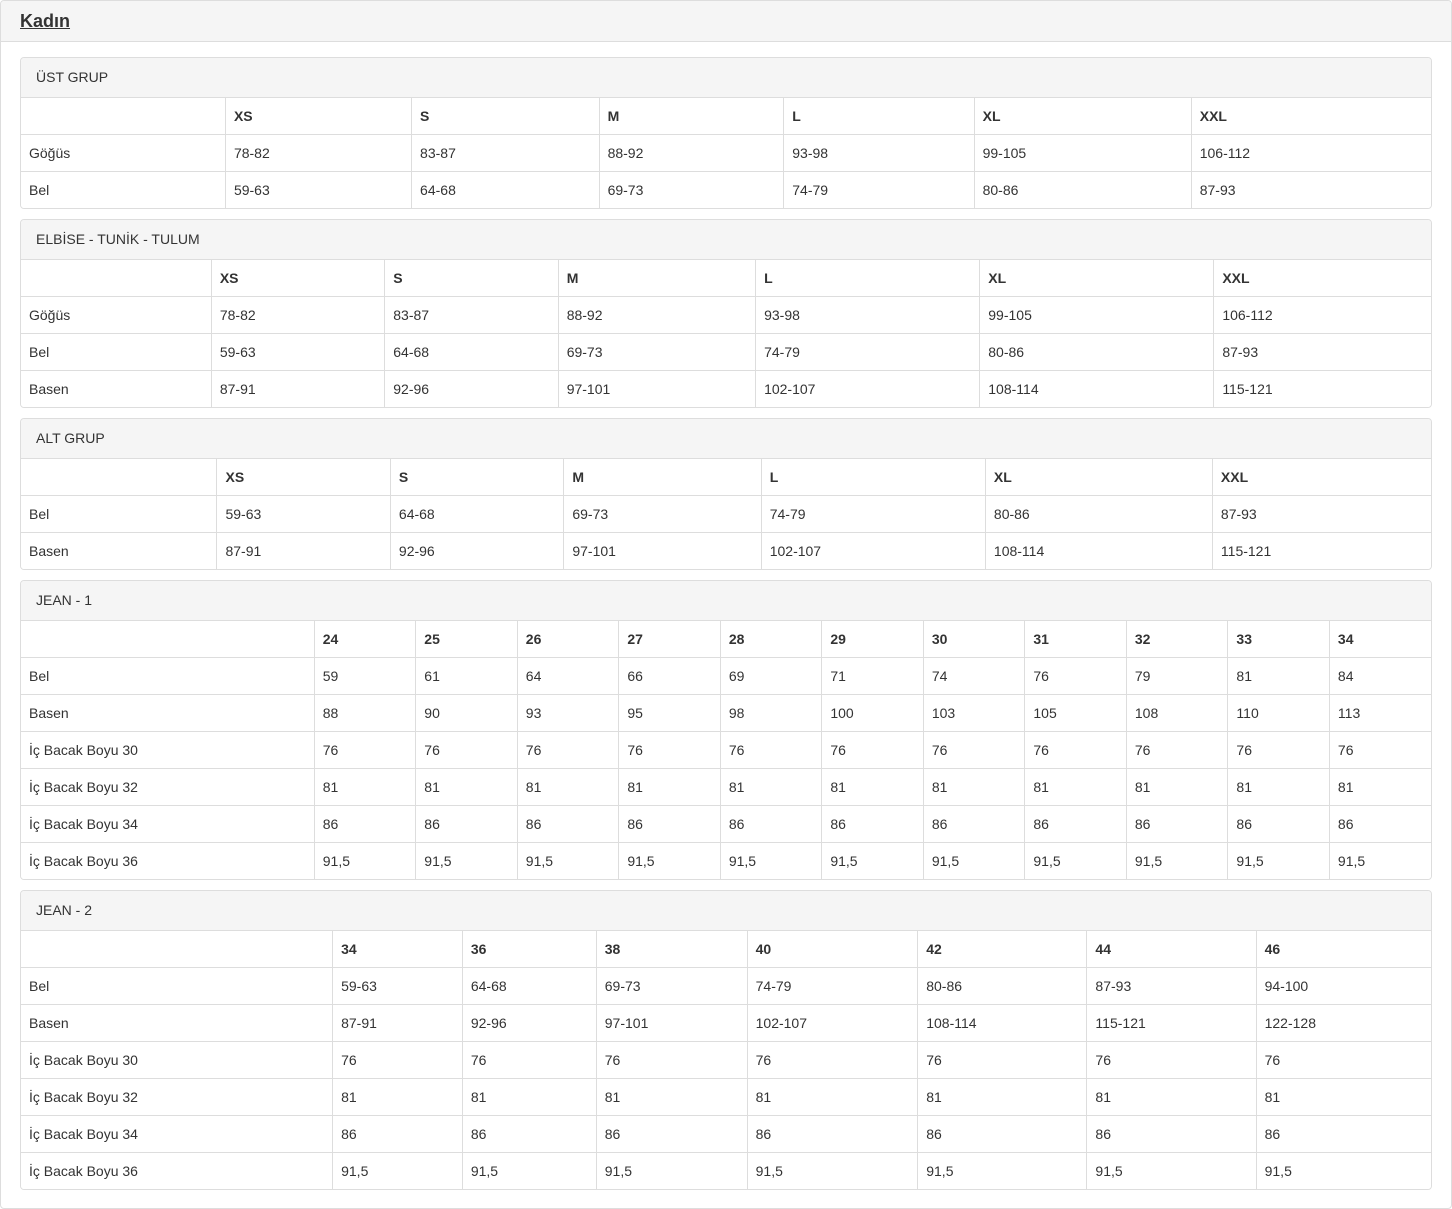 Image resolution: width=1452 pixels, height=1209 pixels. Describe the element at coordinates (872, 639) in the screenshot. I see `size-column-header: 29` at that location.